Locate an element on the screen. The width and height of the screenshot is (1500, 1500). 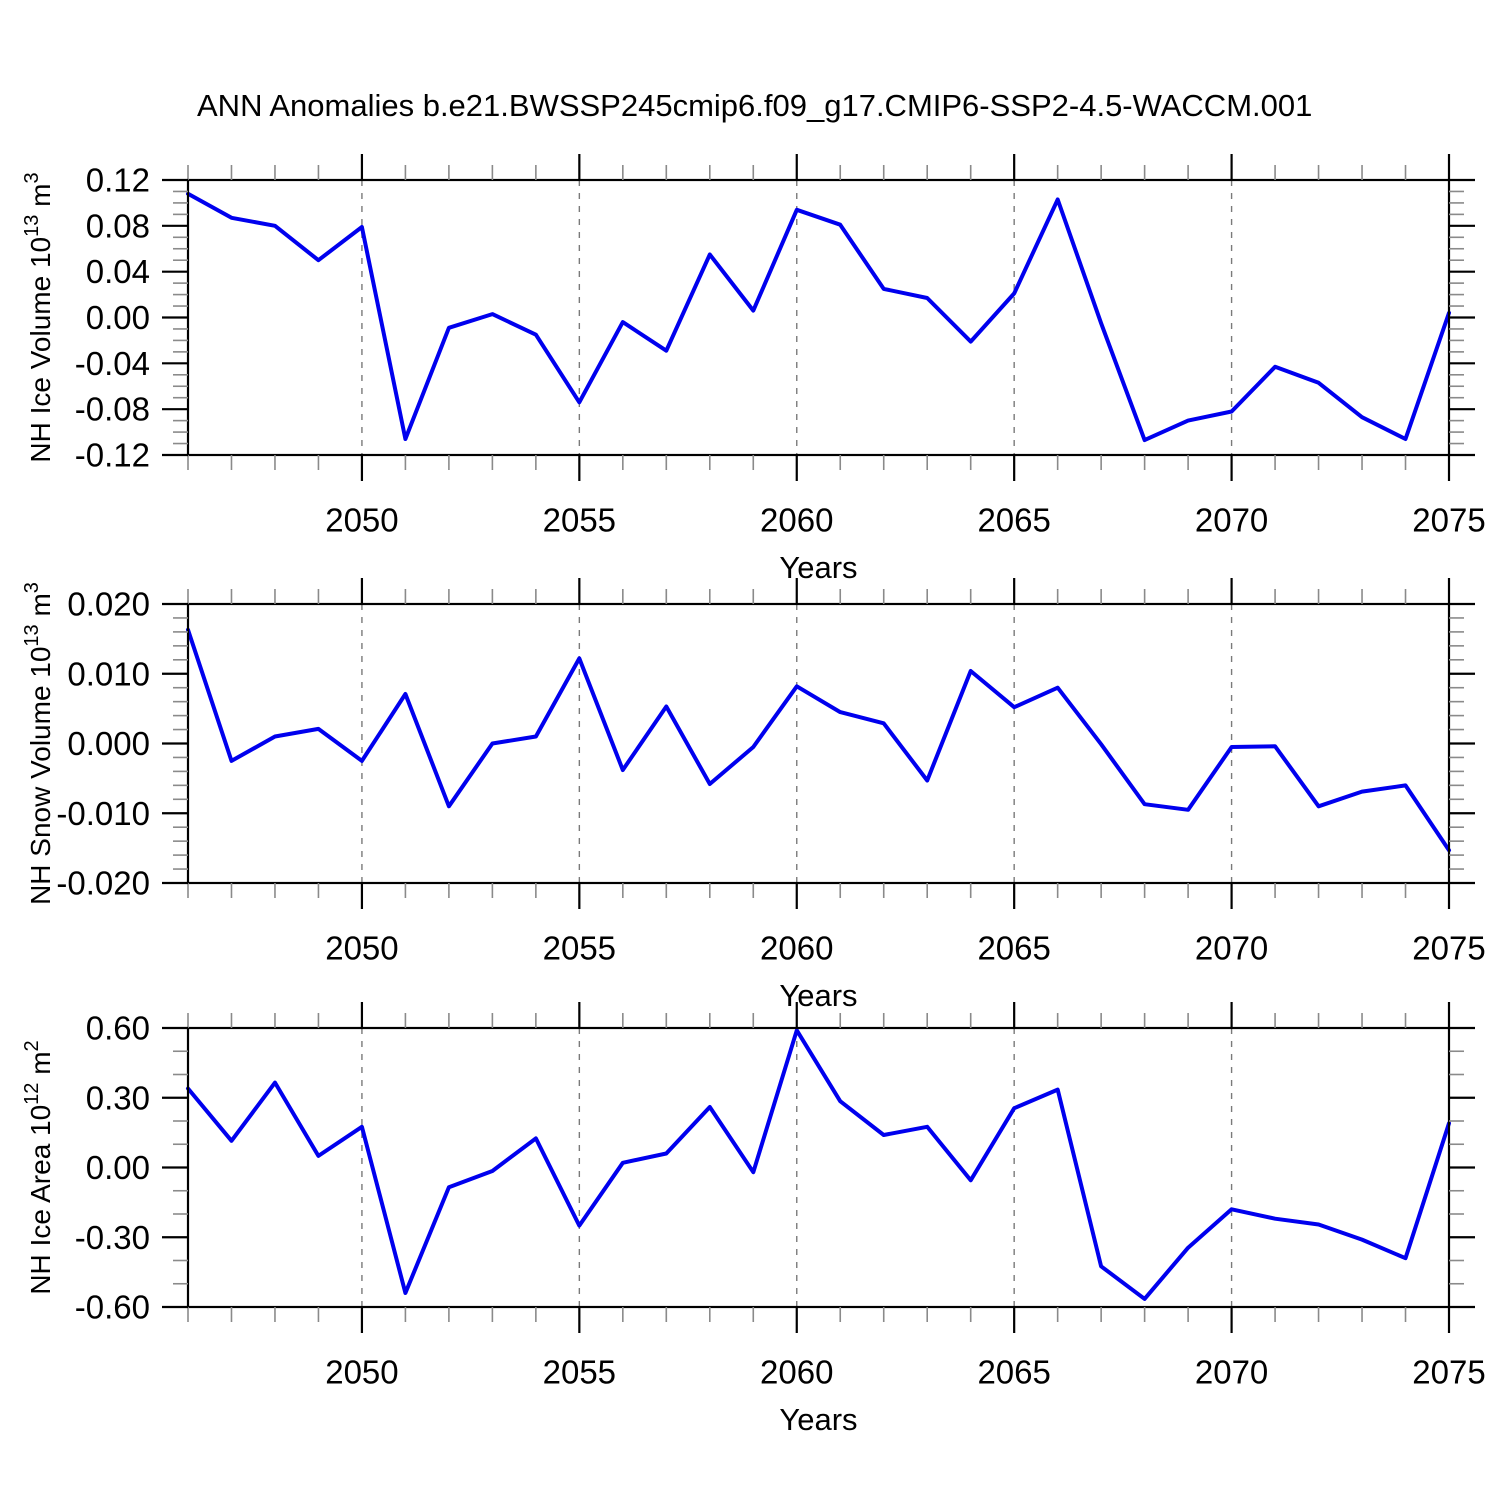
y-tick-label: -0.08 is located at coordinates (112, 409).